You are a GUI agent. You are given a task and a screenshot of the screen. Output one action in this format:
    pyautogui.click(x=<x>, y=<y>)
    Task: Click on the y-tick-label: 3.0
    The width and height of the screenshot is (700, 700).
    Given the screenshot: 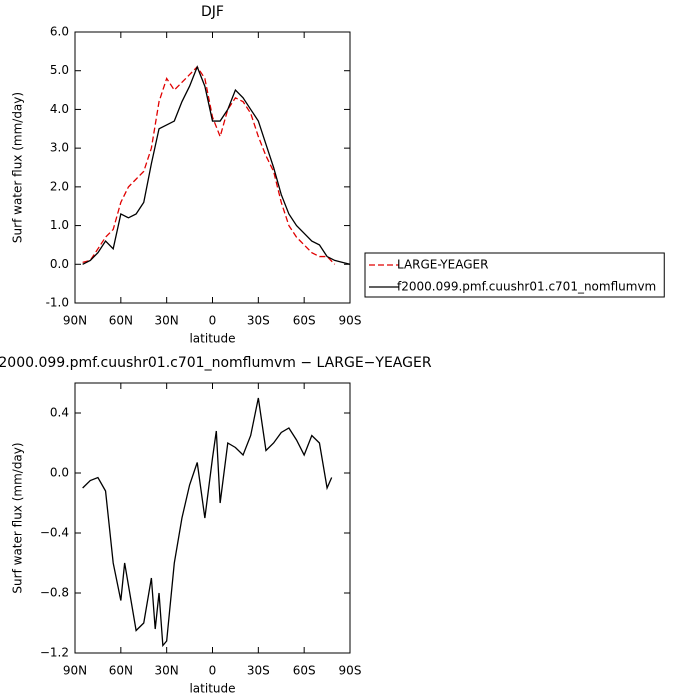 What is the action you would take?
    pyautogui.click(x=59, y=148)
    